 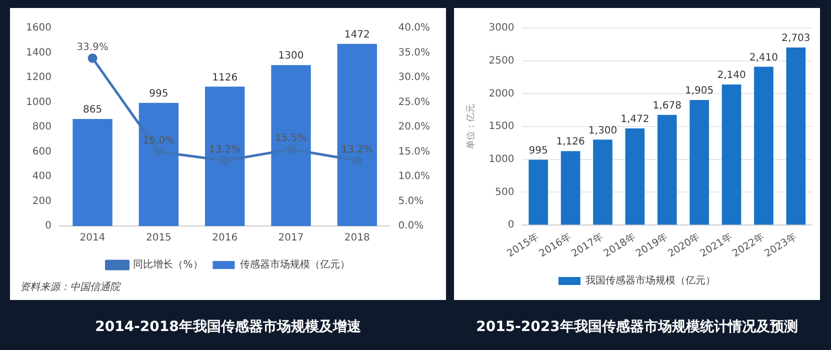 I want to click on y-tick-label: 2500, so click(x=501, y=60).